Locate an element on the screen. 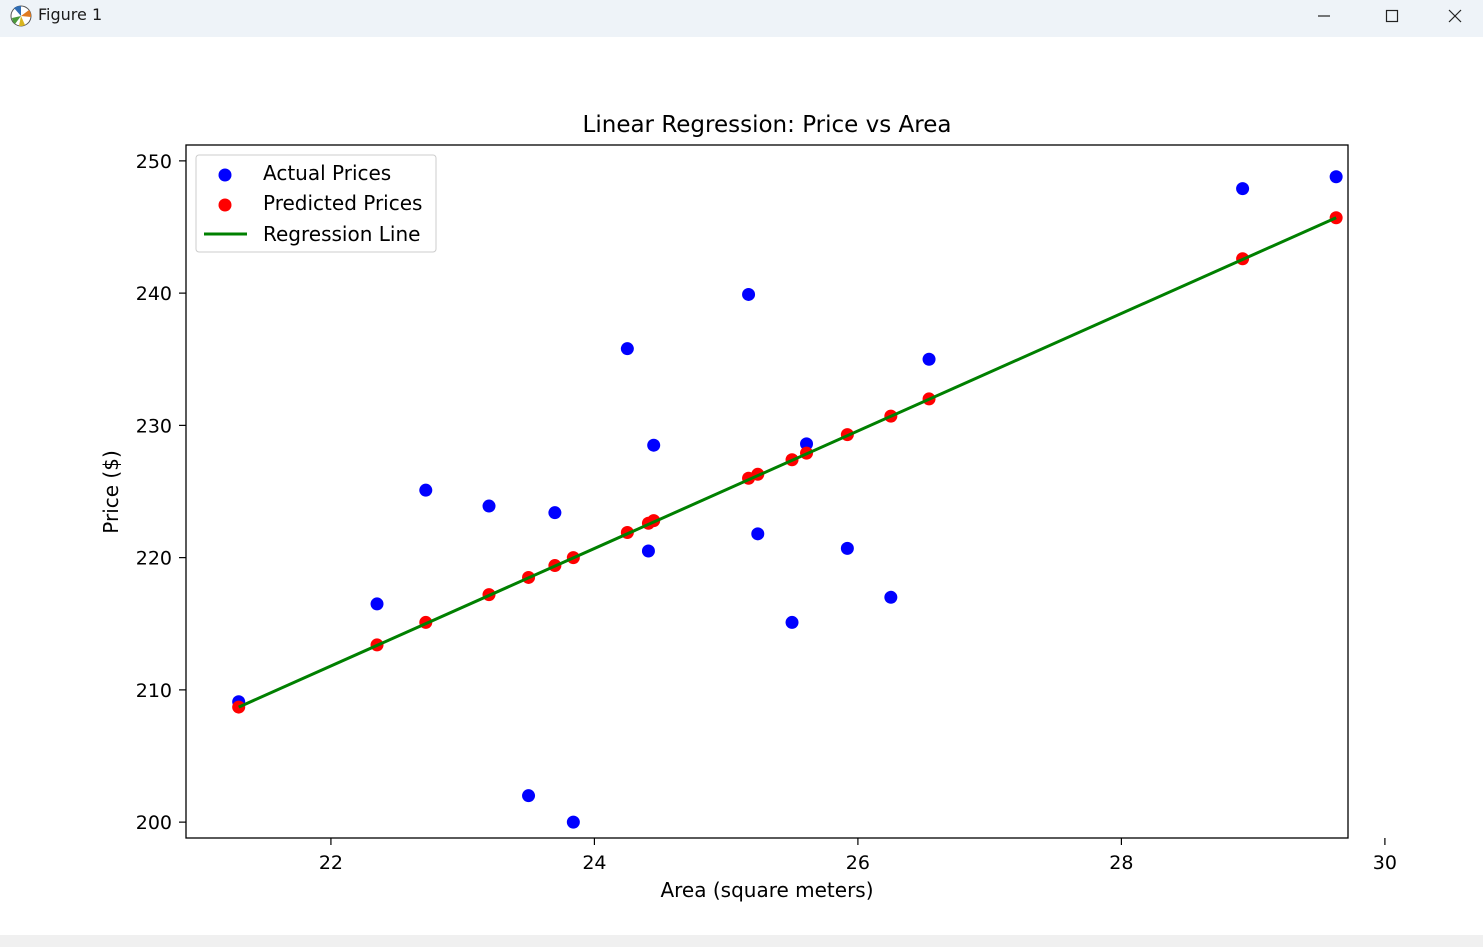  y-tick-label: 210 is located at coordinates (154, 691).